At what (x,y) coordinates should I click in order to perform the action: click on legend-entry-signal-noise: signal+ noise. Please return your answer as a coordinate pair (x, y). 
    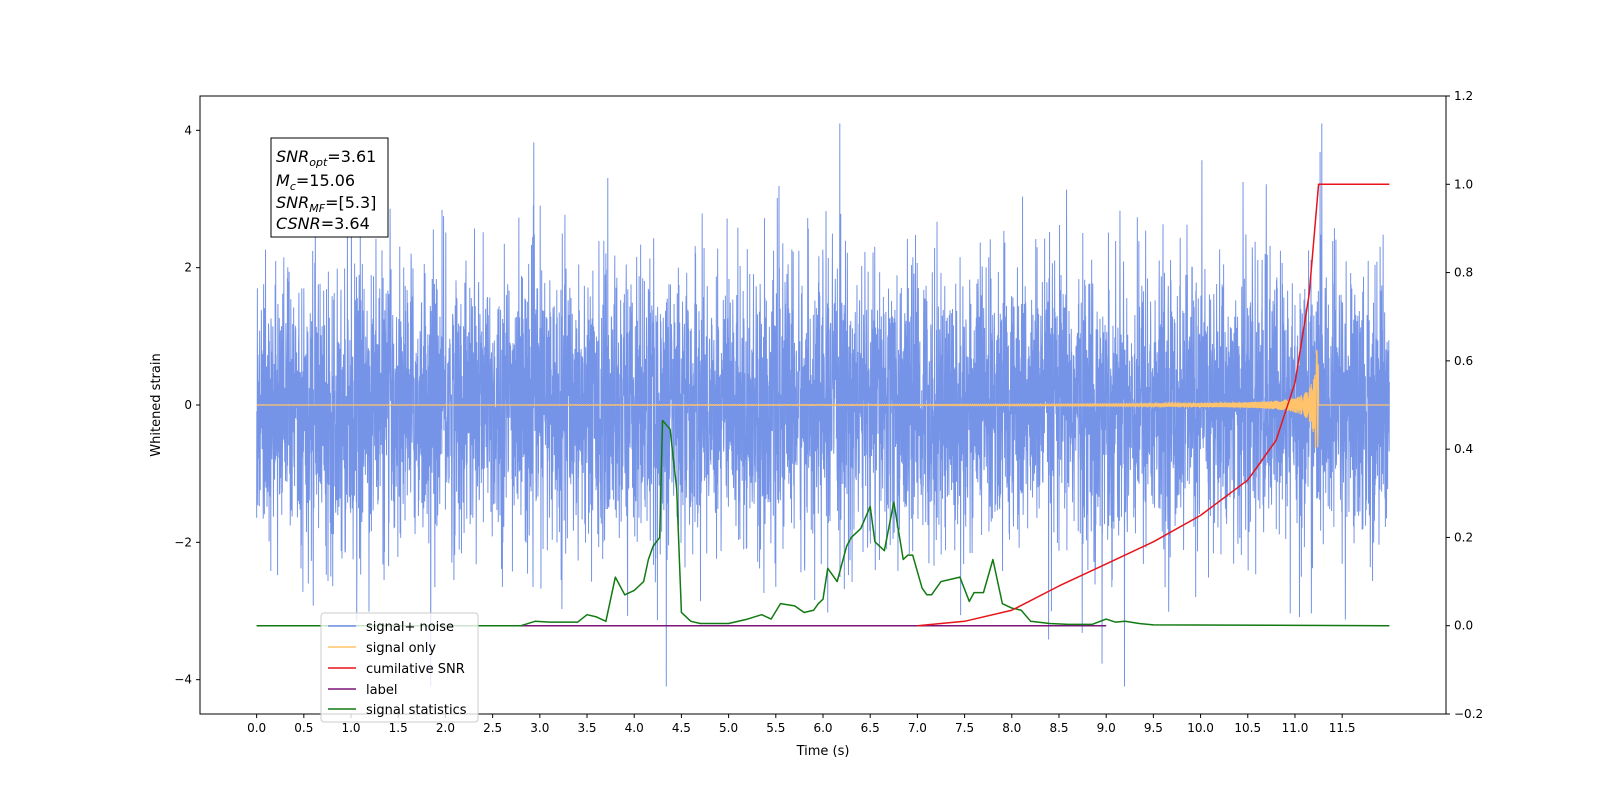
    Looking at the image, I should click on (391, 627).